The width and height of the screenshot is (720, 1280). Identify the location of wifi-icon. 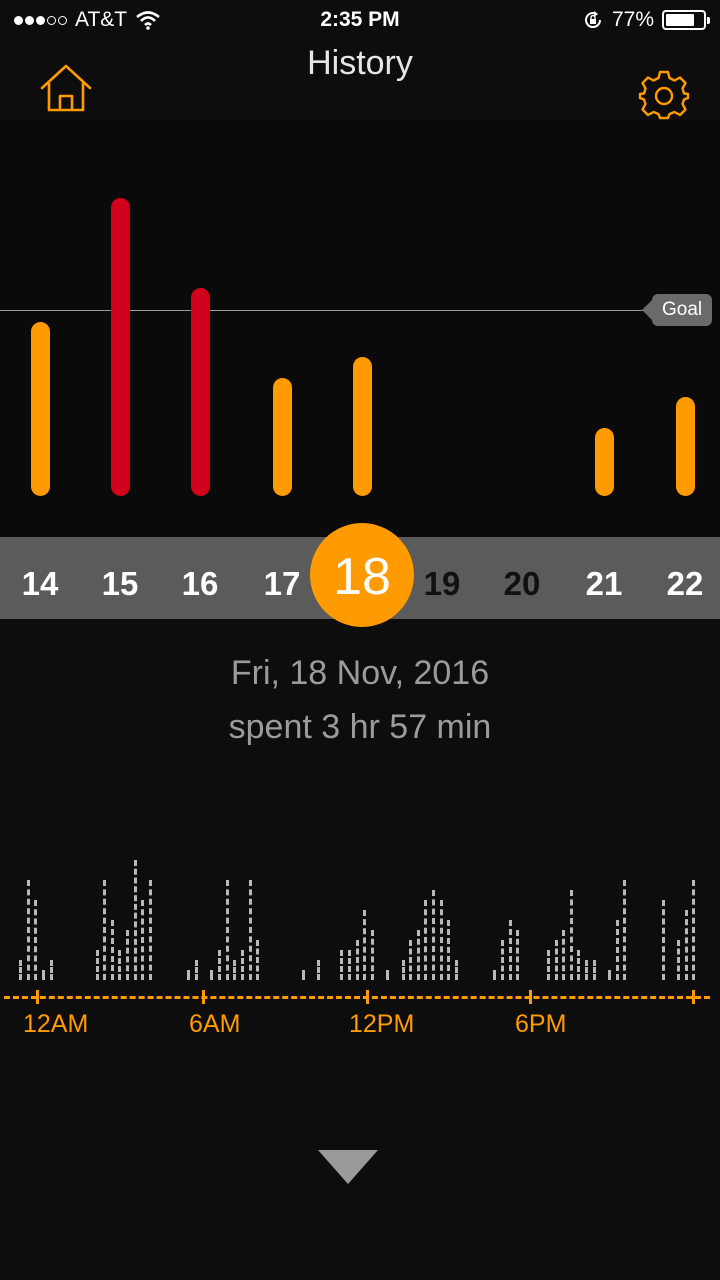
(148, 20).